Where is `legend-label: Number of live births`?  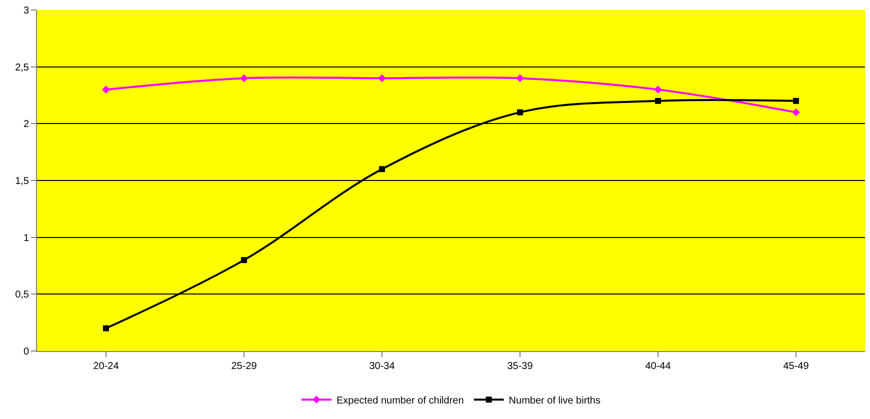
legend-label: Number of live births is located at coordinates (554, 401).